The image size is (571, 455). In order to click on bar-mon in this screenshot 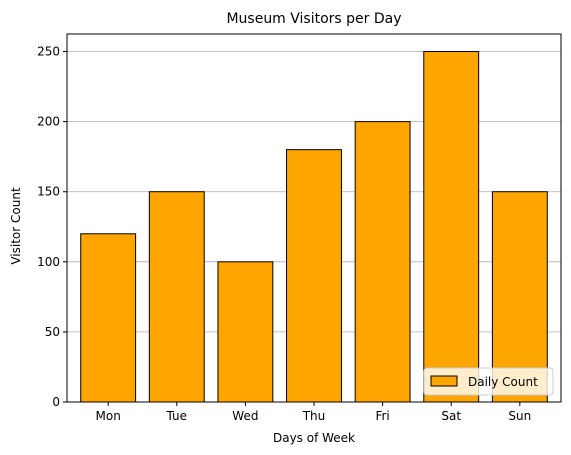, I will do `click(108, 318)`.